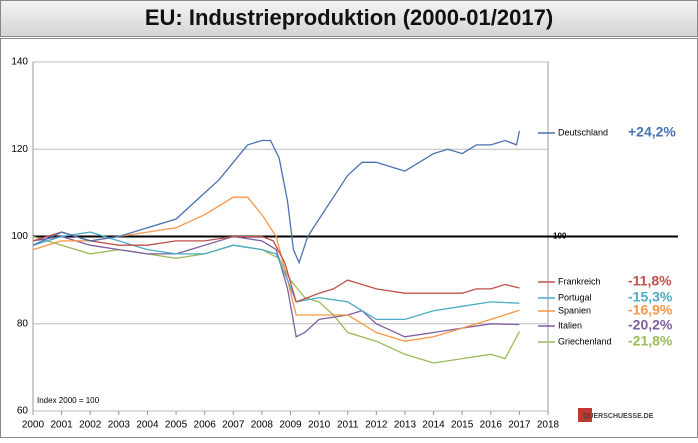 The height and width of the screenshot is (443, 698). Describe the element at coordinates (23, 323) in the screenshot. I see `y-tick-label: 80` at that location.